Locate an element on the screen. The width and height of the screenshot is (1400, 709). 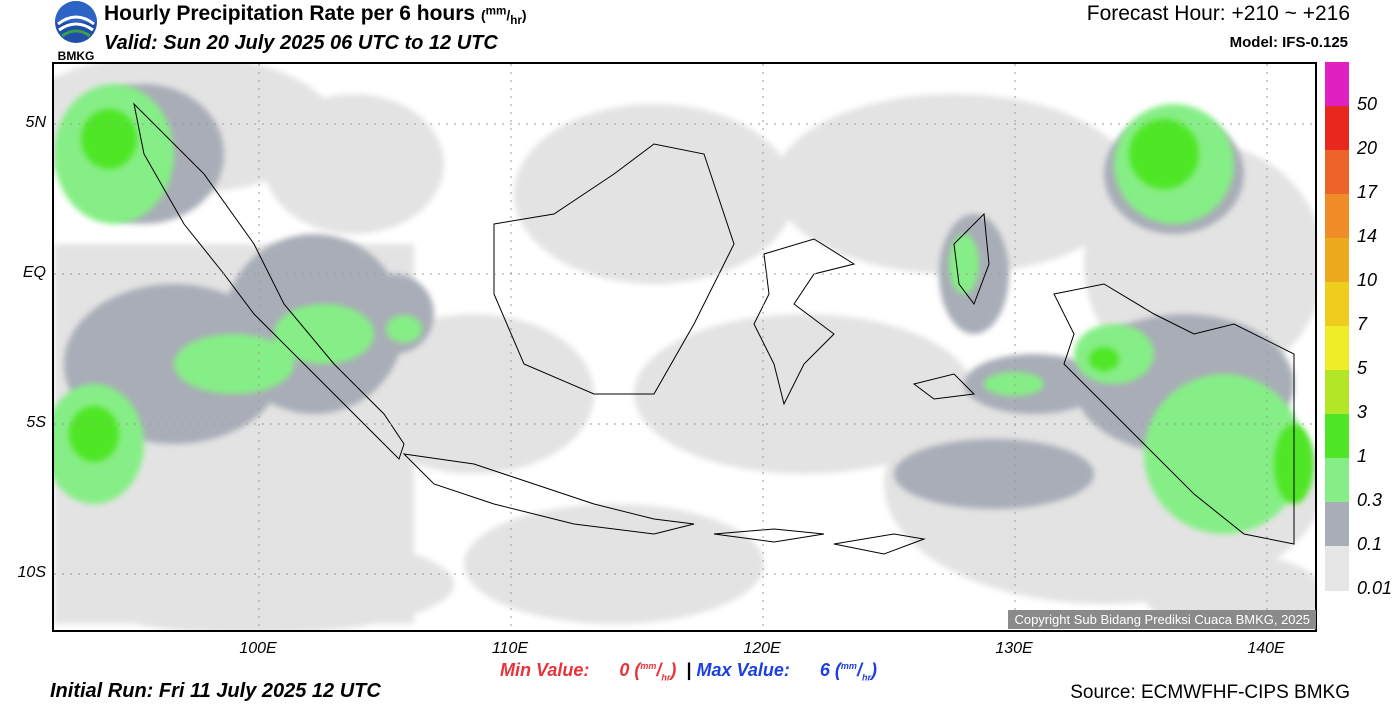
legend-label: 17 is located at coordinates (1367, 192).